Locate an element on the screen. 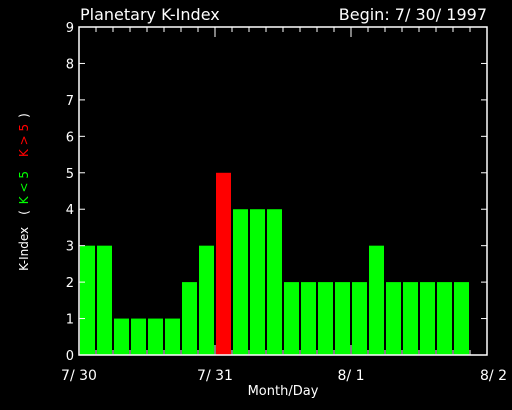  y-tick-label-2: 2 is located at coordinates (70, 283).